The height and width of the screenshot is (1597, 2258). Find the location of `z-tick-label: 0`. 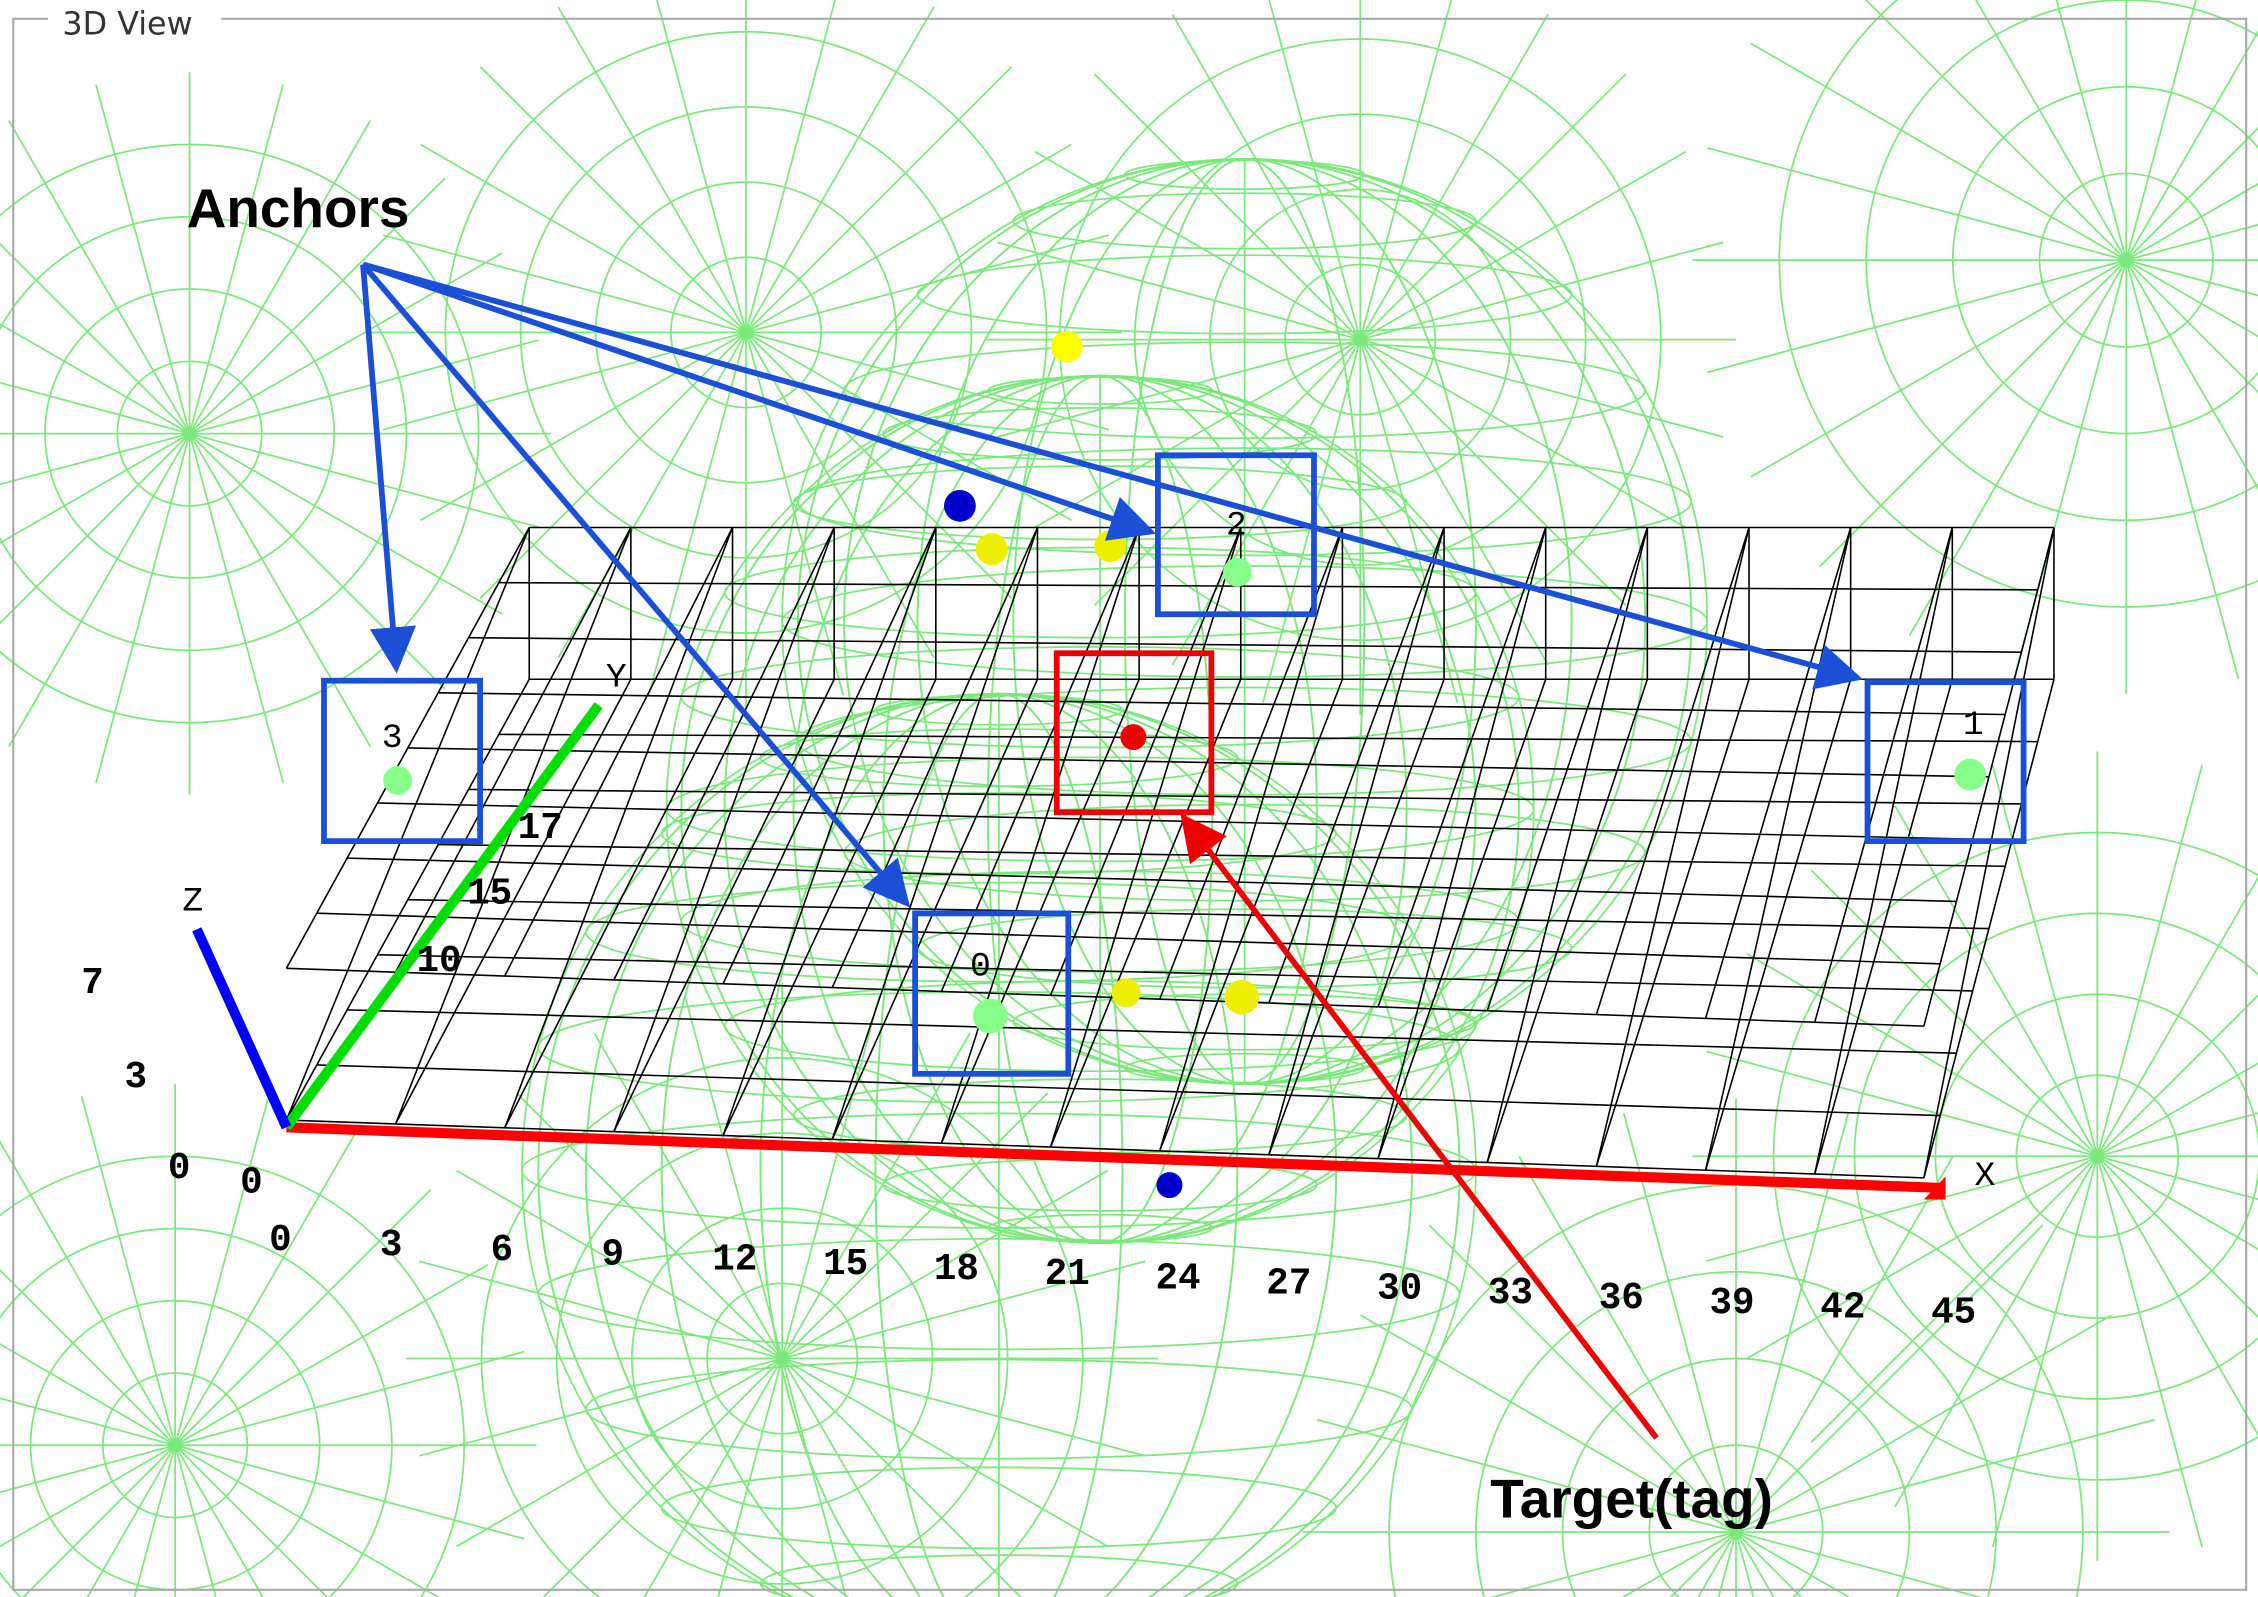

z-tick-label: 0 is located at coordinates (179, 1169).